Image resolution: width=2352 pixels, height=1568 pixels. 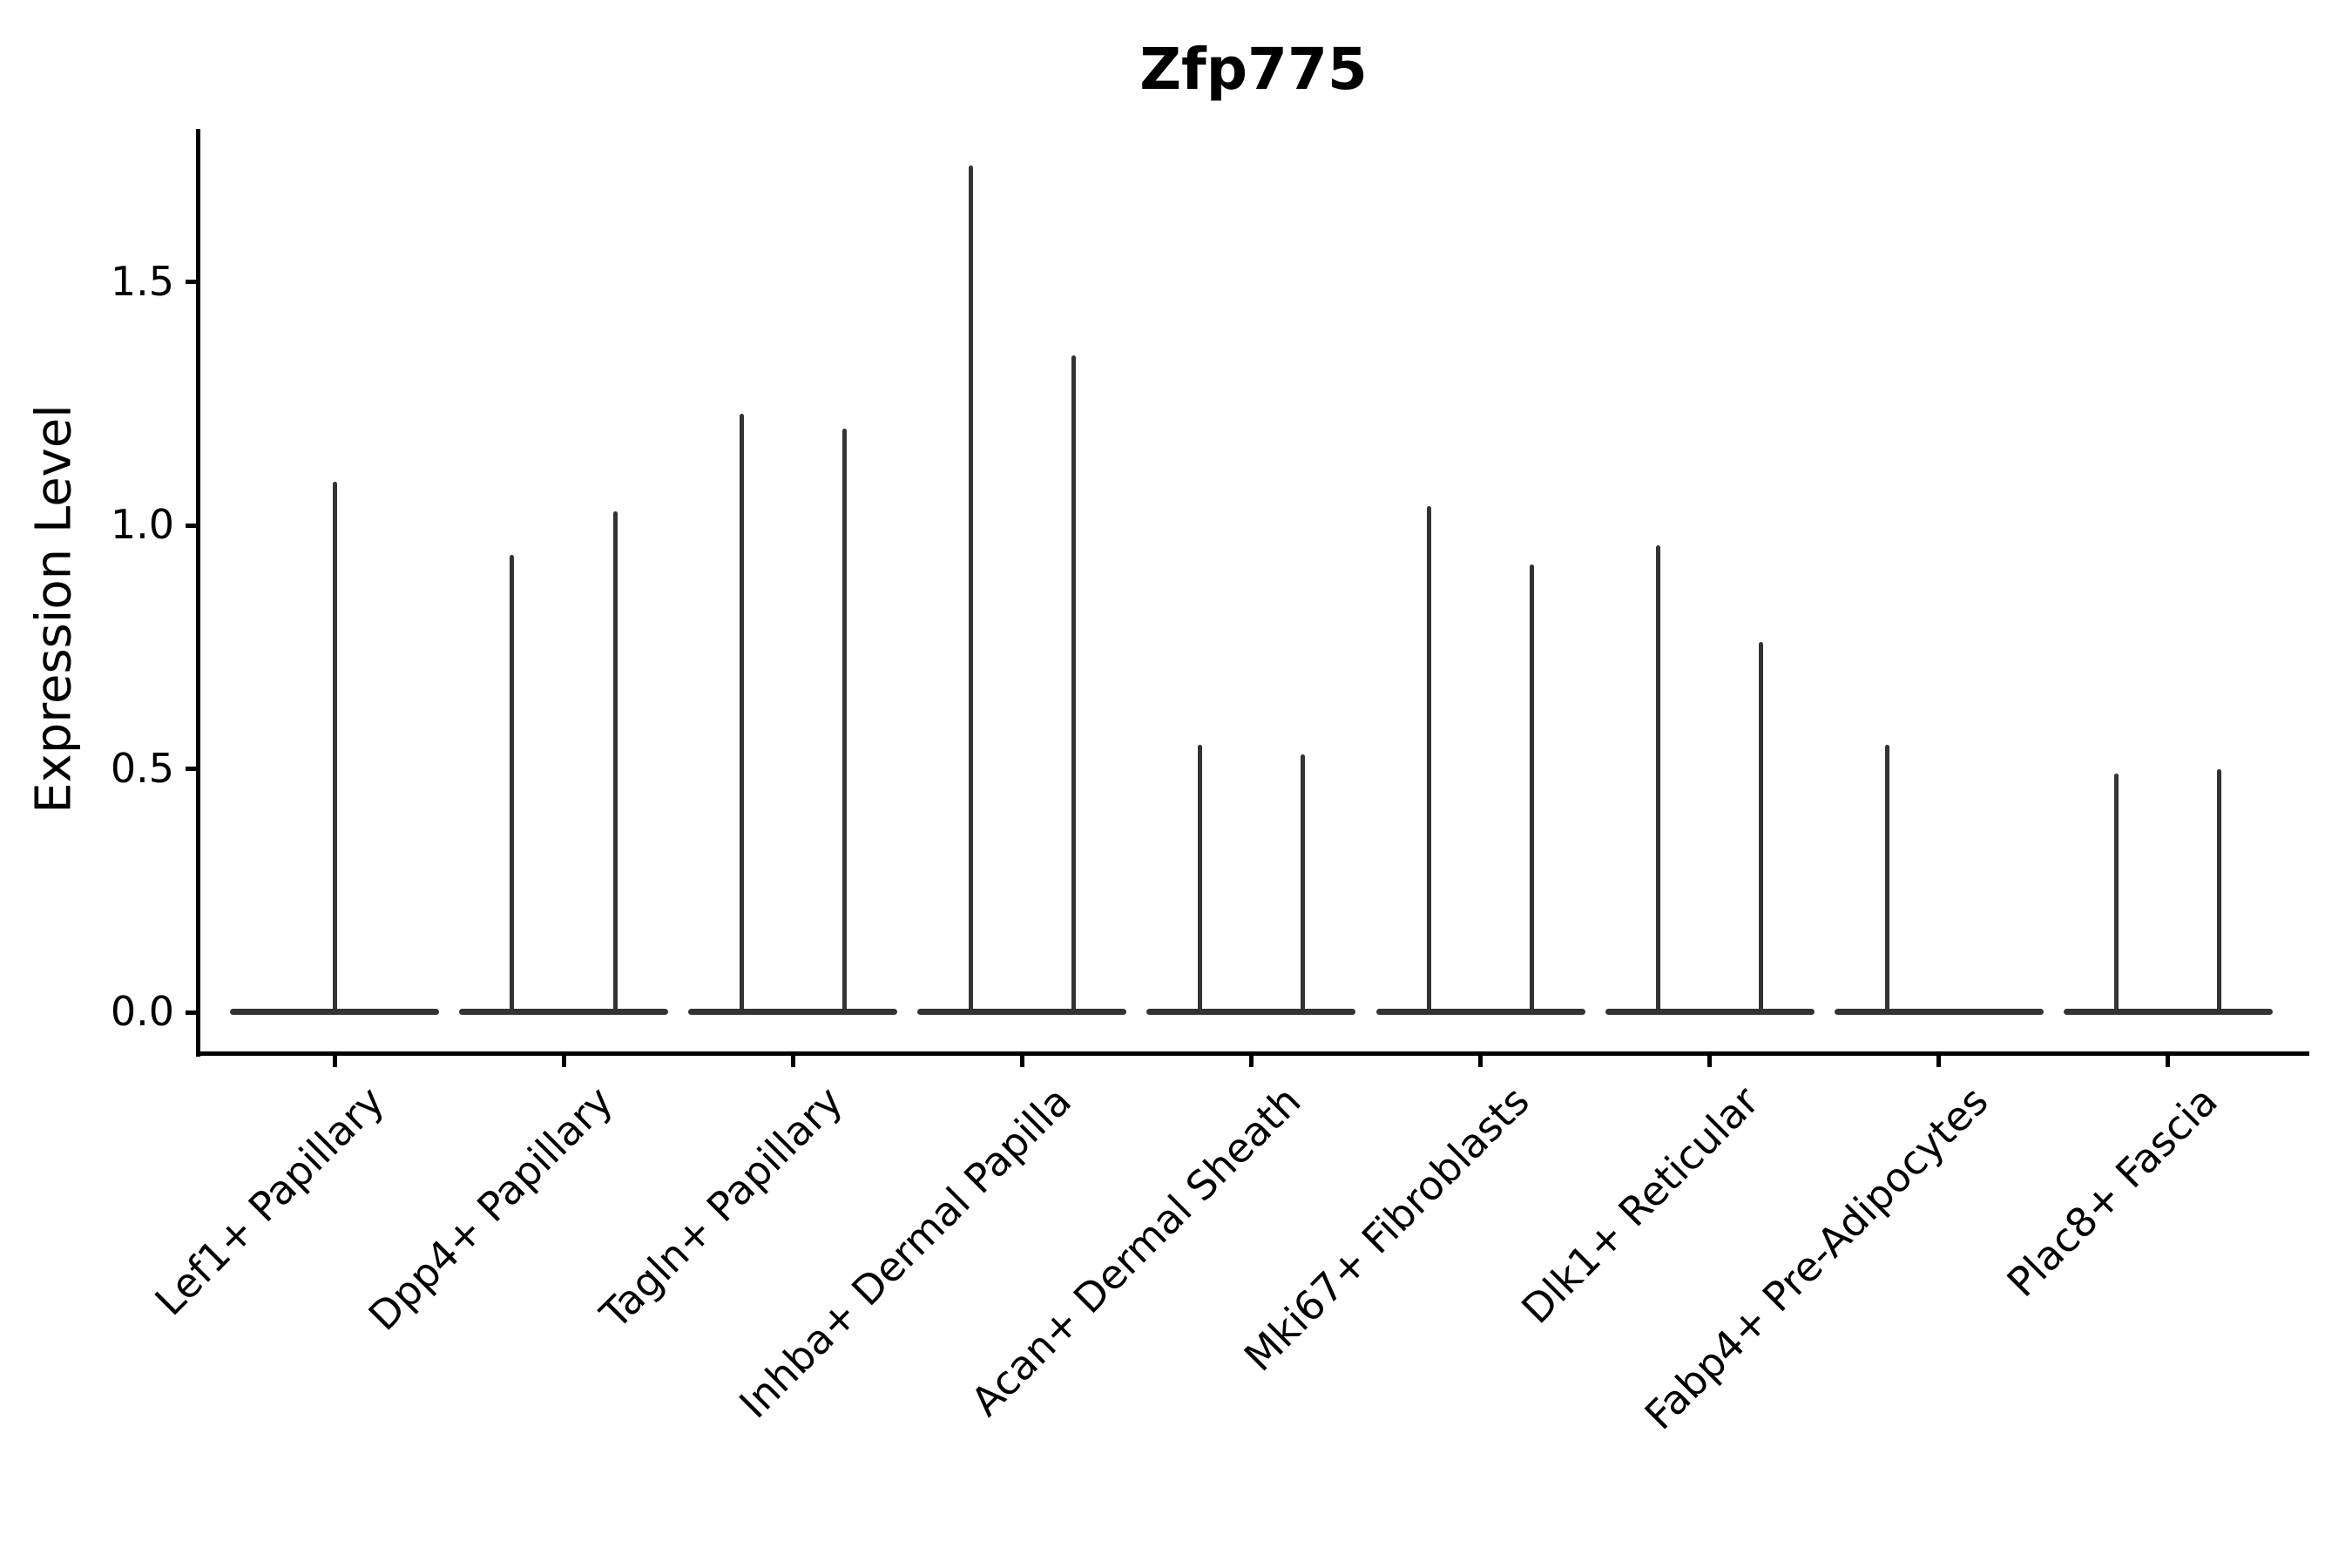 I want to click on y-tick-label: 0.5, so click(x=142, y=768).